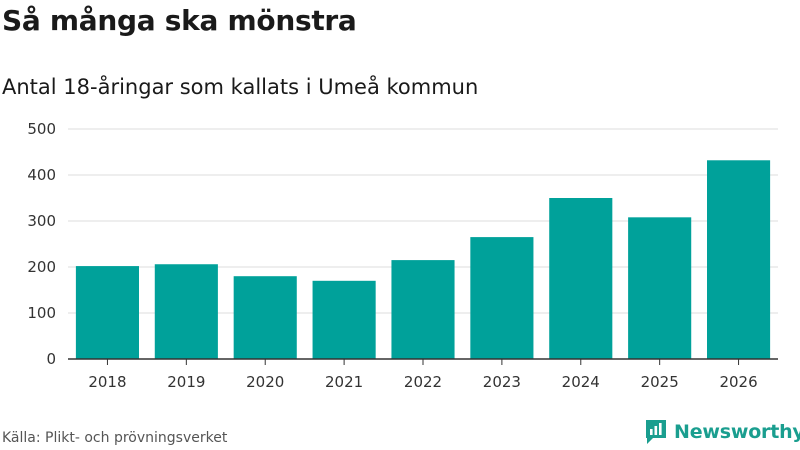 The image size is (800, 450). Describe the element at coordinates (739, 259) in the screenshot. I see `bar-2026` at that location.